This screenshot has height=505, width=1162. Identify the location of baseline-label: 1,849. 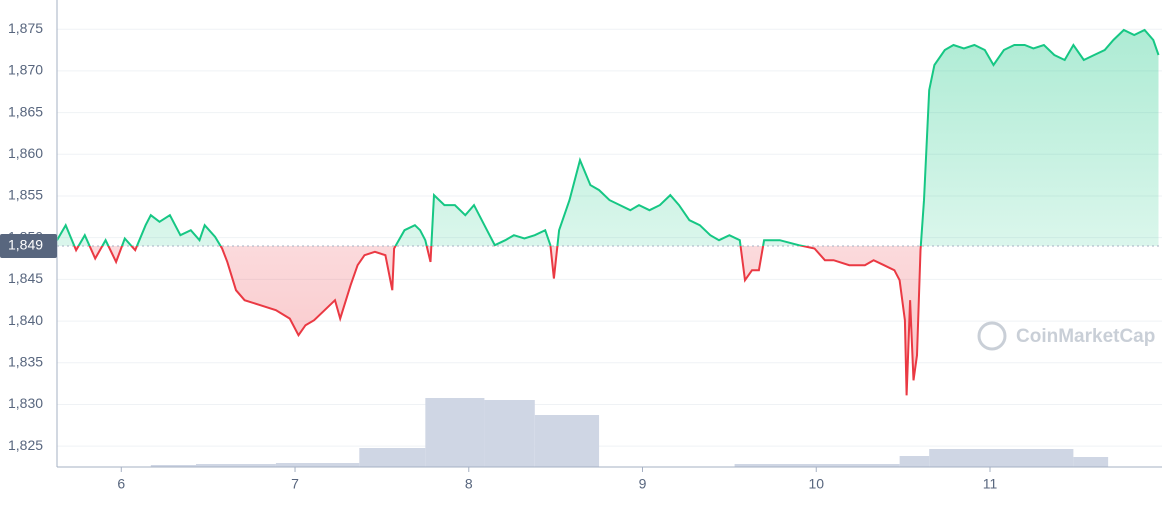
(25, 245).